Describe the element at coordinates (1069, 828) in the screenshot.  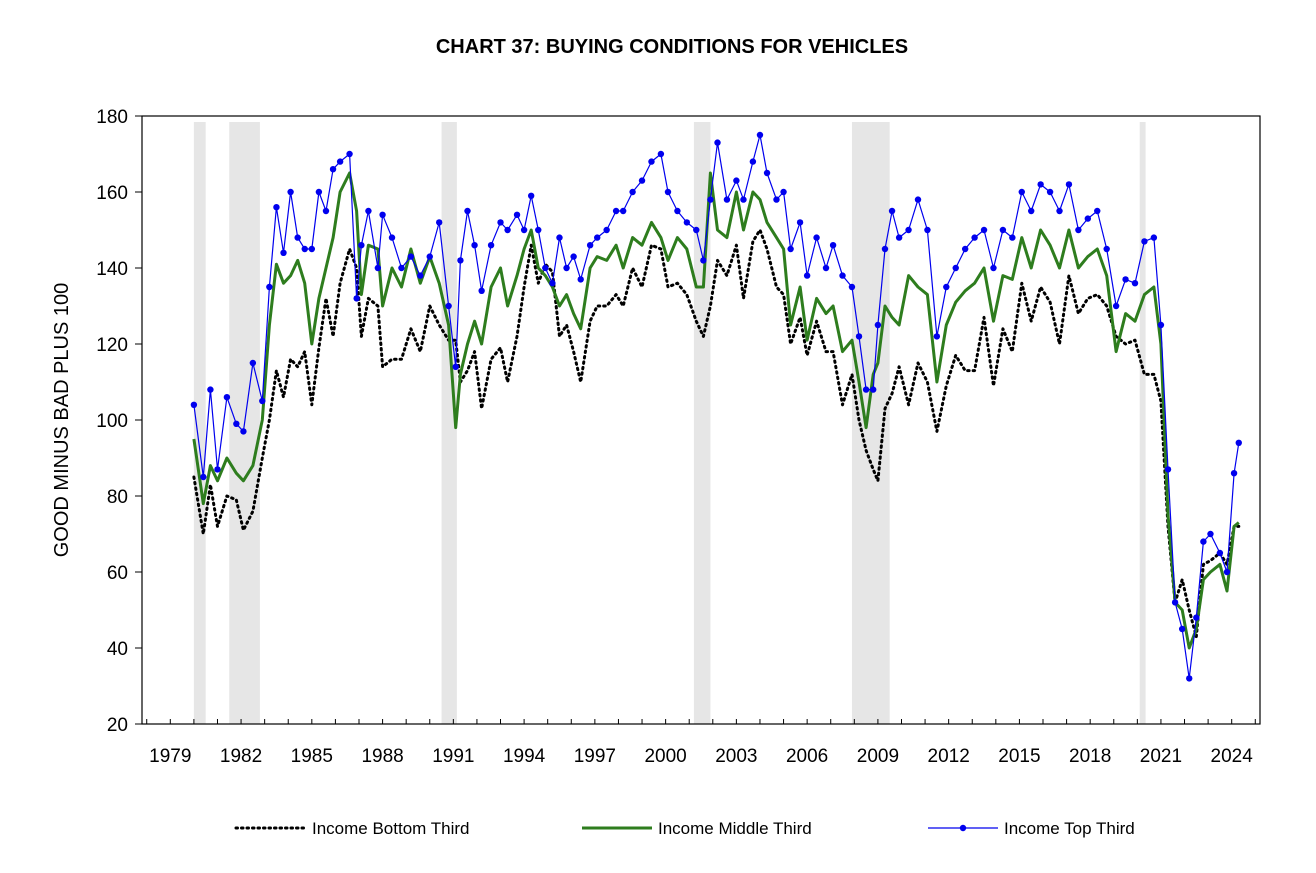
I see `legend-label-2: Income Top Third` at that location.